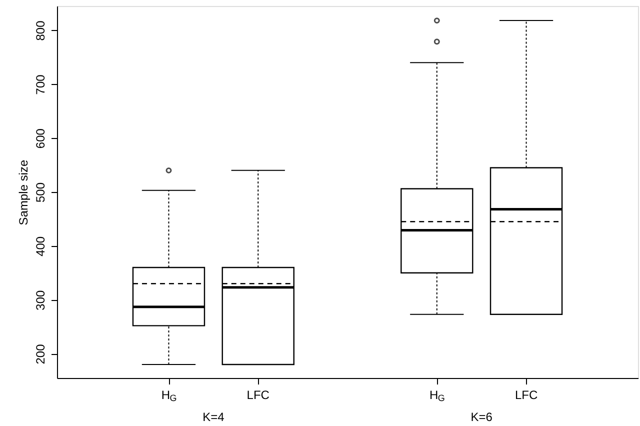 The height and width of the screenshot is (426, 640). What do you see at coordinates (41, 354) in the screenshot?
I see `y-tick-label: 200` at bounding box center [41, 354].